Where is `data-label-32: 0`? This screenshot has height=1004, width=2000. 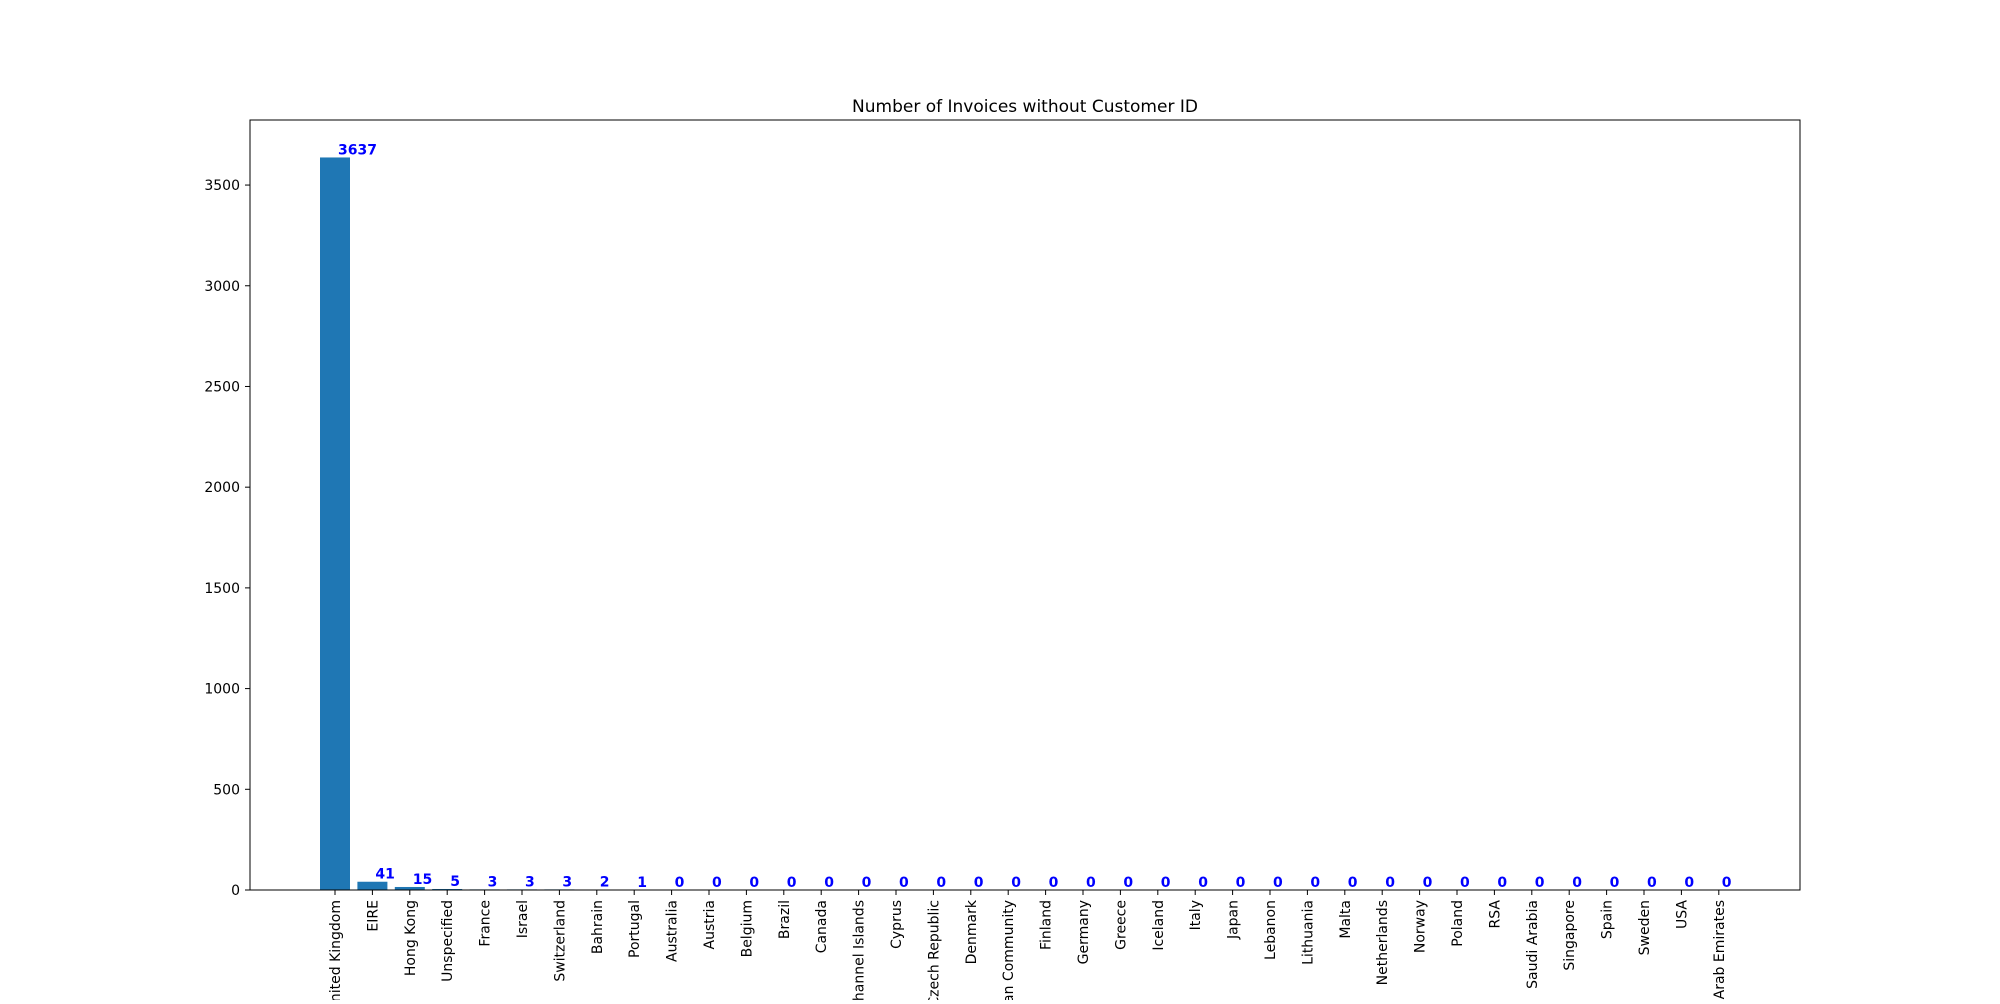 data-label-32: 0 is located at coordinates (1540, 883).